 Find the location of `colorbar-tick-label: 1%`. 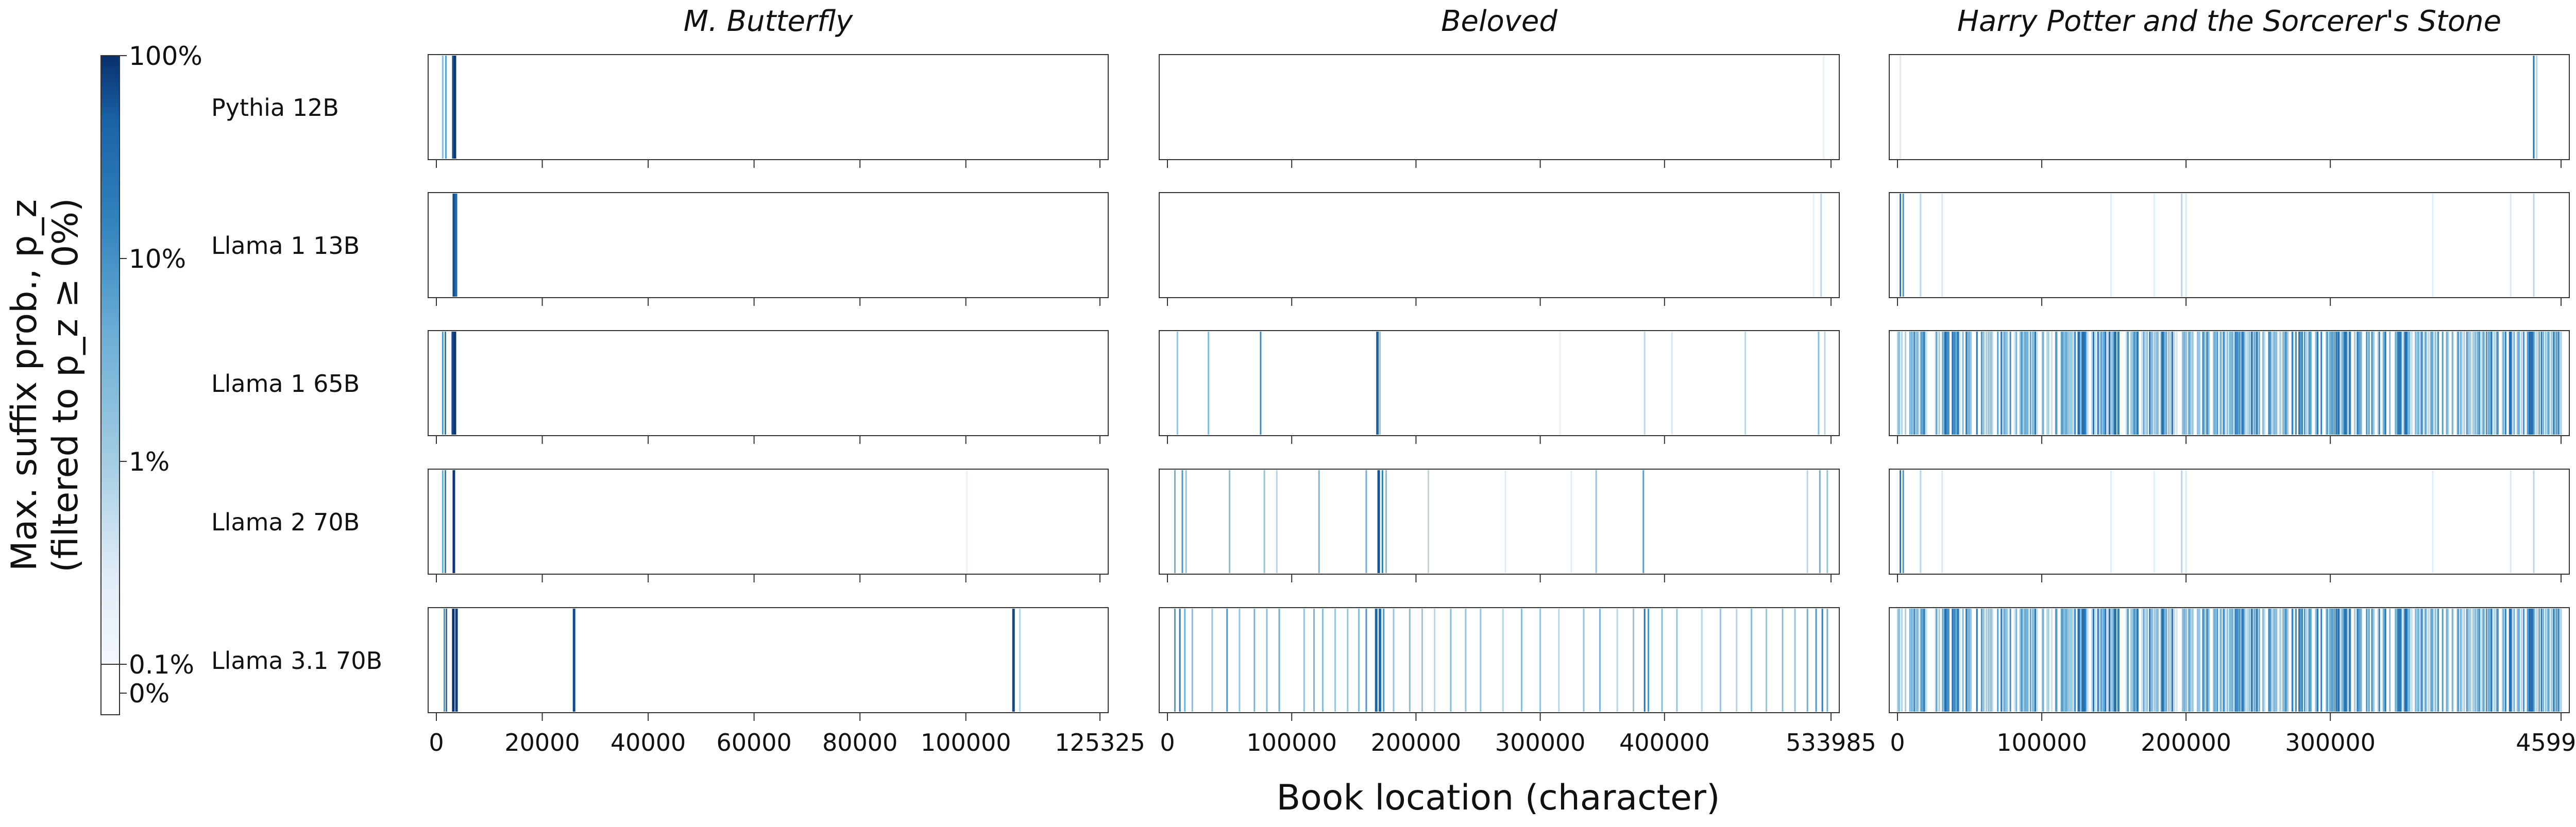

colorbar-tick-label: 1% is located at coordinates (149, 462).